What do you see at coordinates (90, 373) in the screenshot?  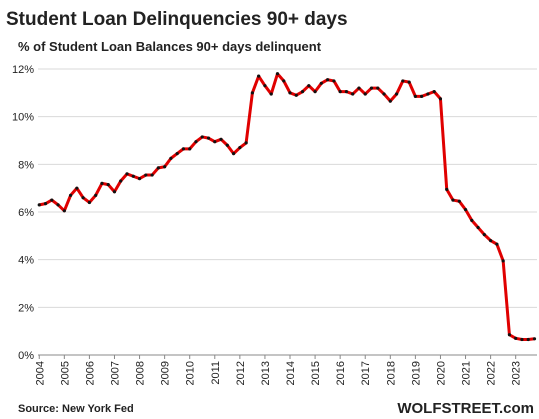 I see `x-tick-label: 2006` at bounding box center [90, 373].